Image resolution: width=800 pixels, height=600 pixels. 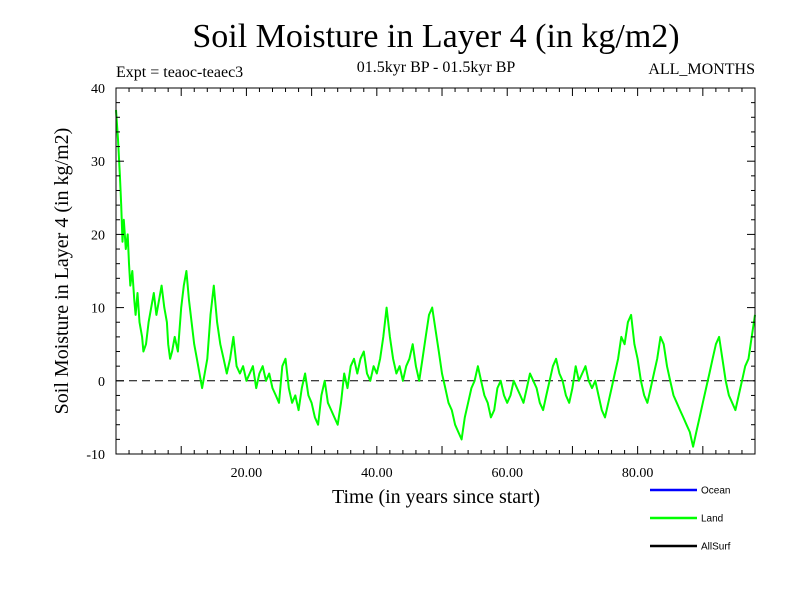 I want to click on chart-subtitle-left: Expt = teaoc-teaec3, so click(x=179, y=72).